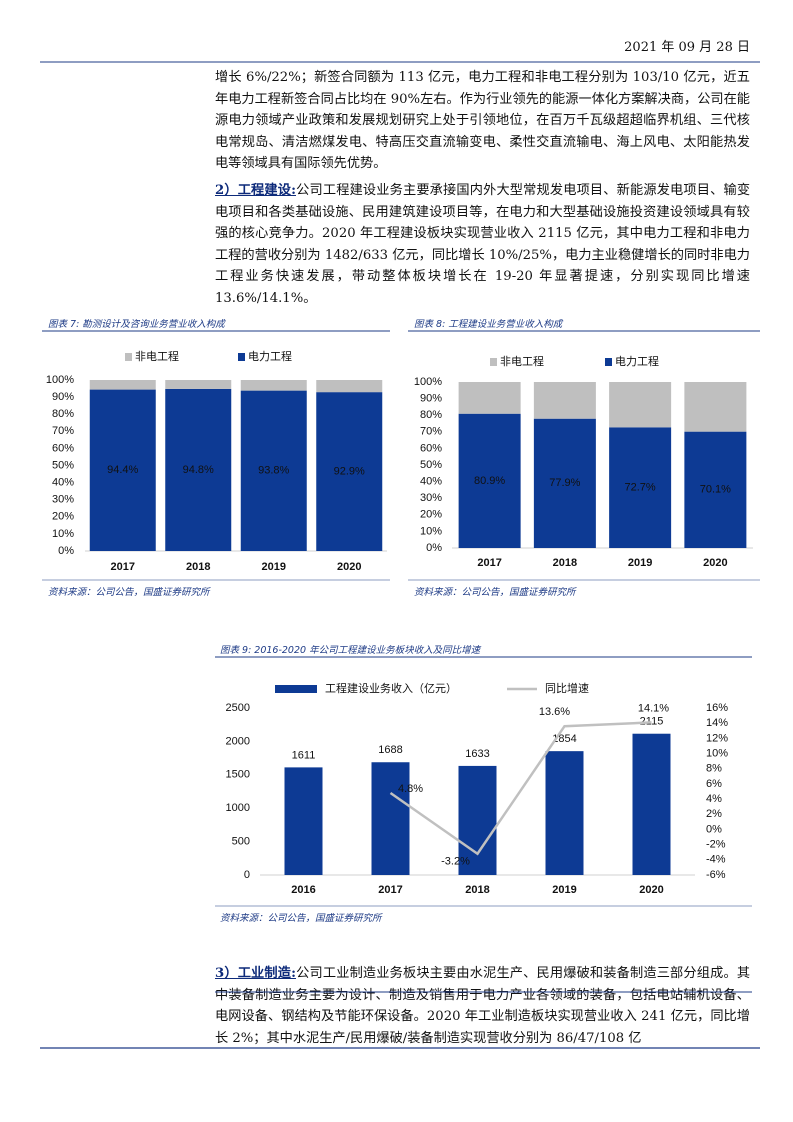  I want to click on y-tick-label: 12%, so click(717, 738).